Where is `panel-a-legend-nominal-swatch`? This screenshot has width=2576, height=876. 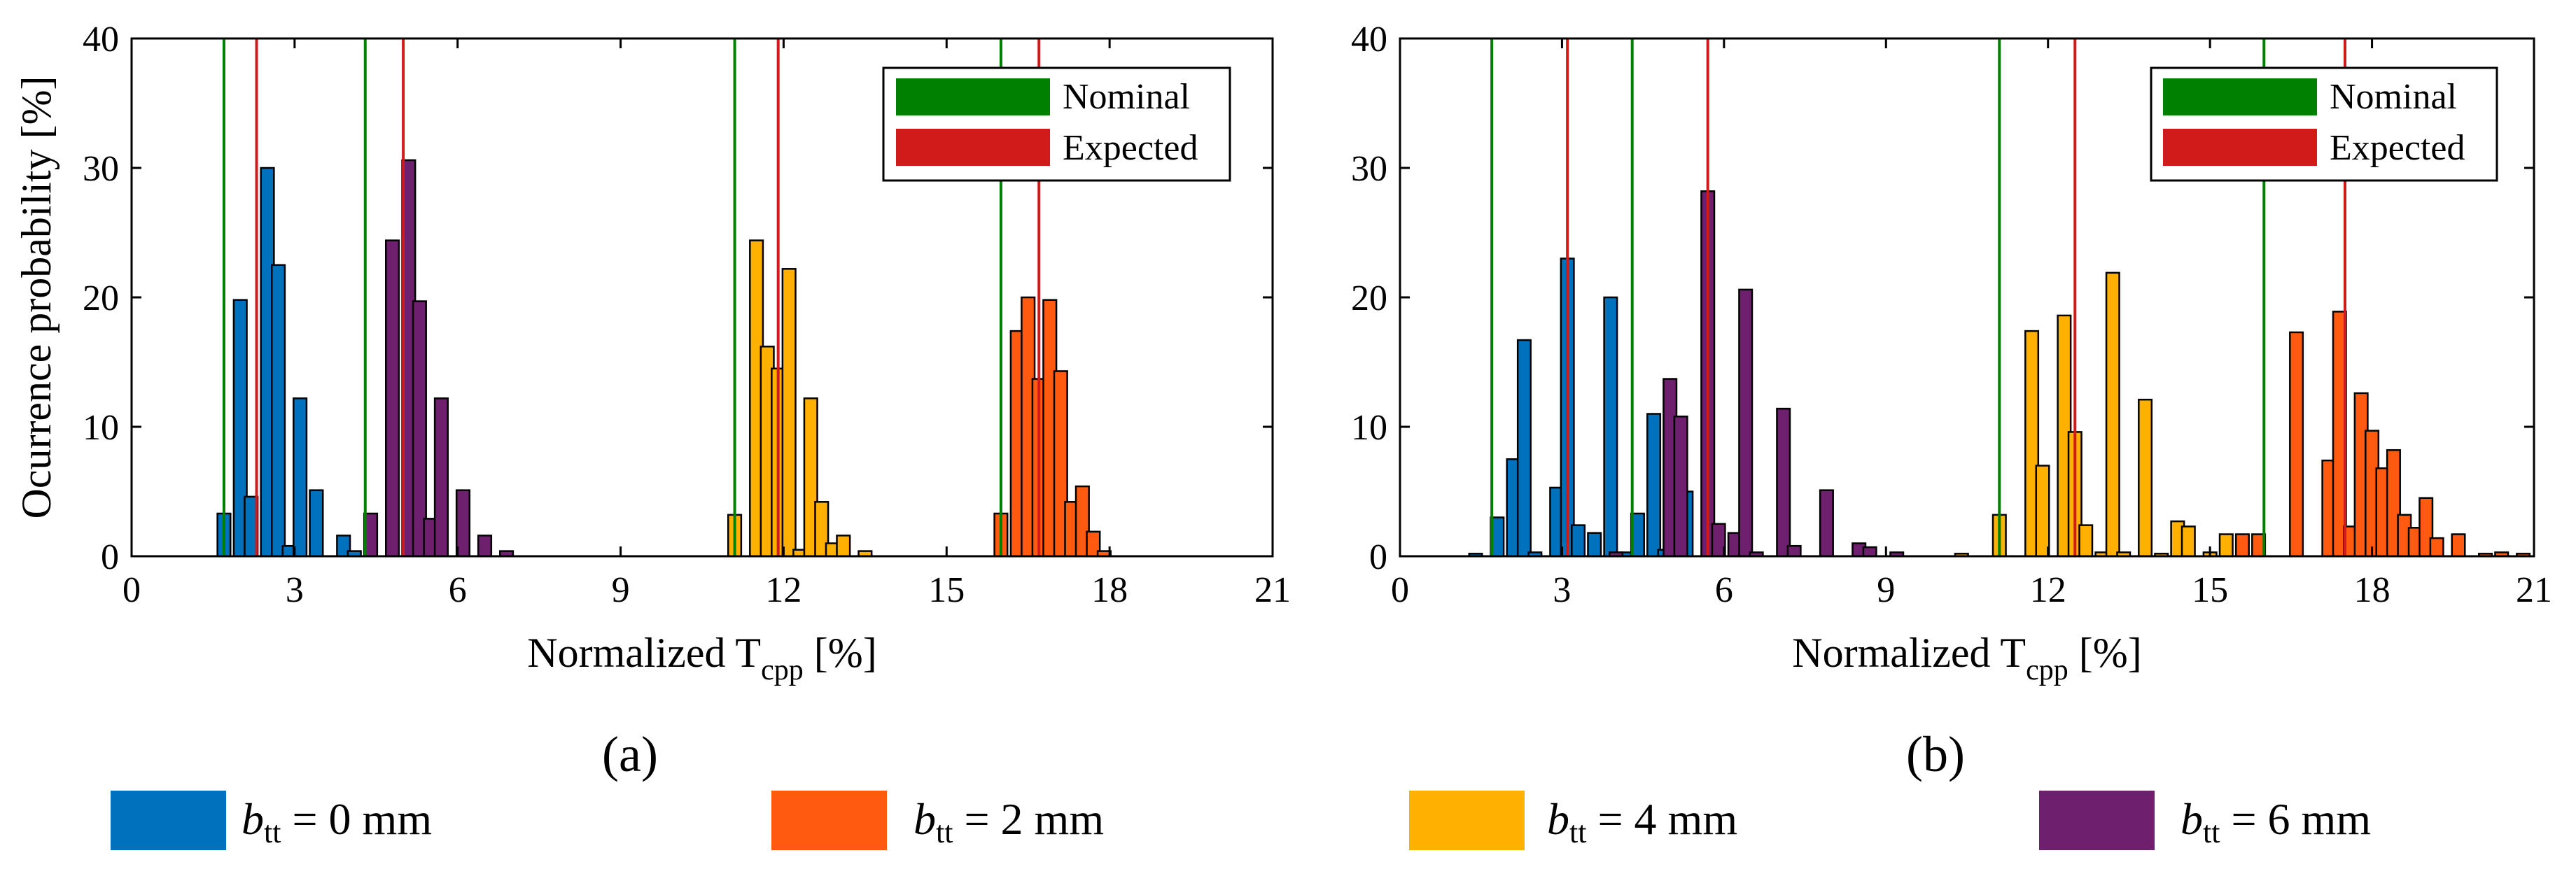 panel-a-legend-nominal-swatch is located at coordinates (973, 96).